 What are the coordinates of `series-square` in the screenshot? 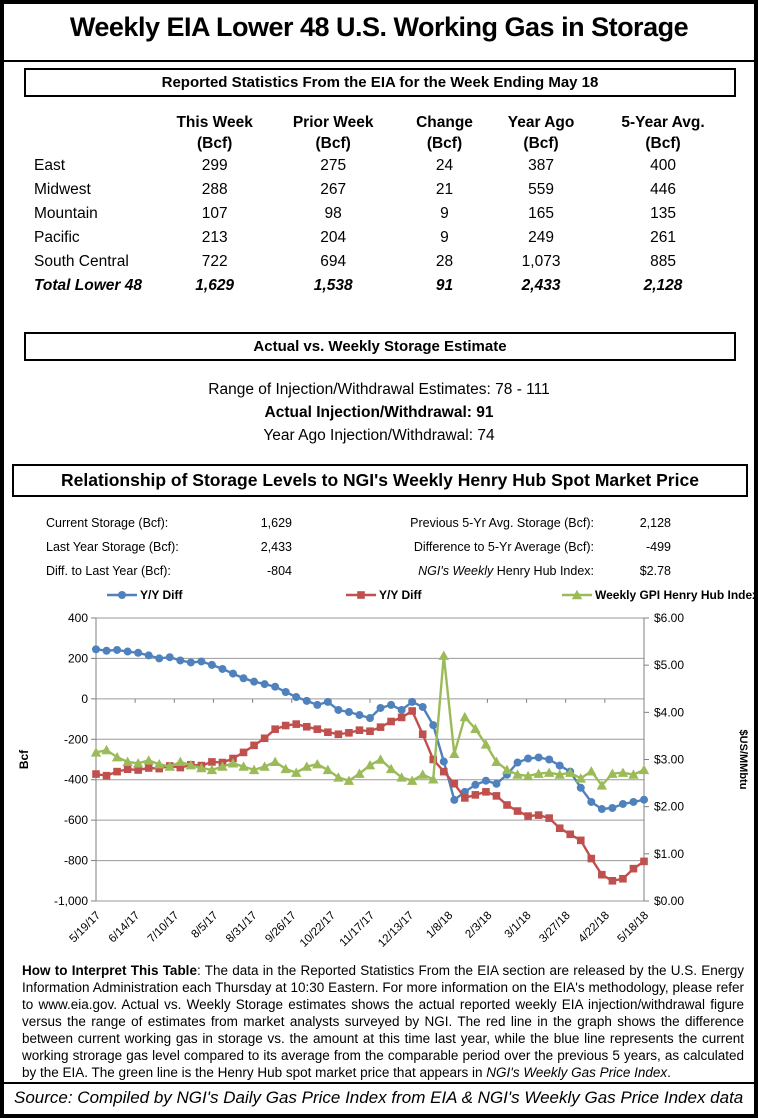 It's located at (370, 796).